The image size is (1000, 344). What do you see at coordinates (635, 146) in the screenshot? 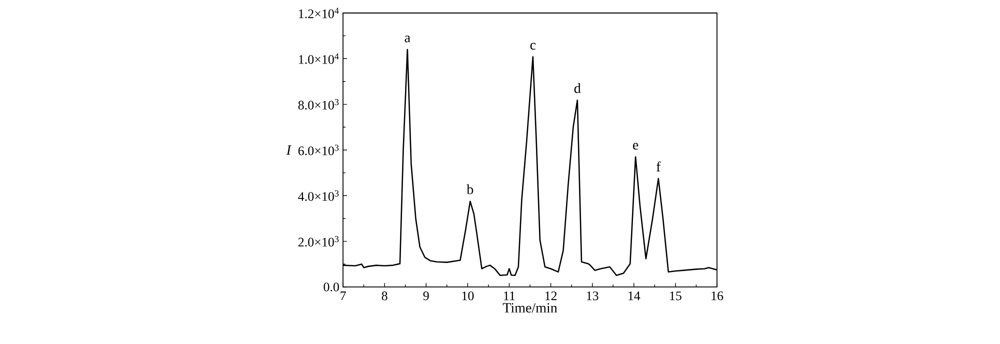
I see `annotation: e` at bounding box center [635, 146].